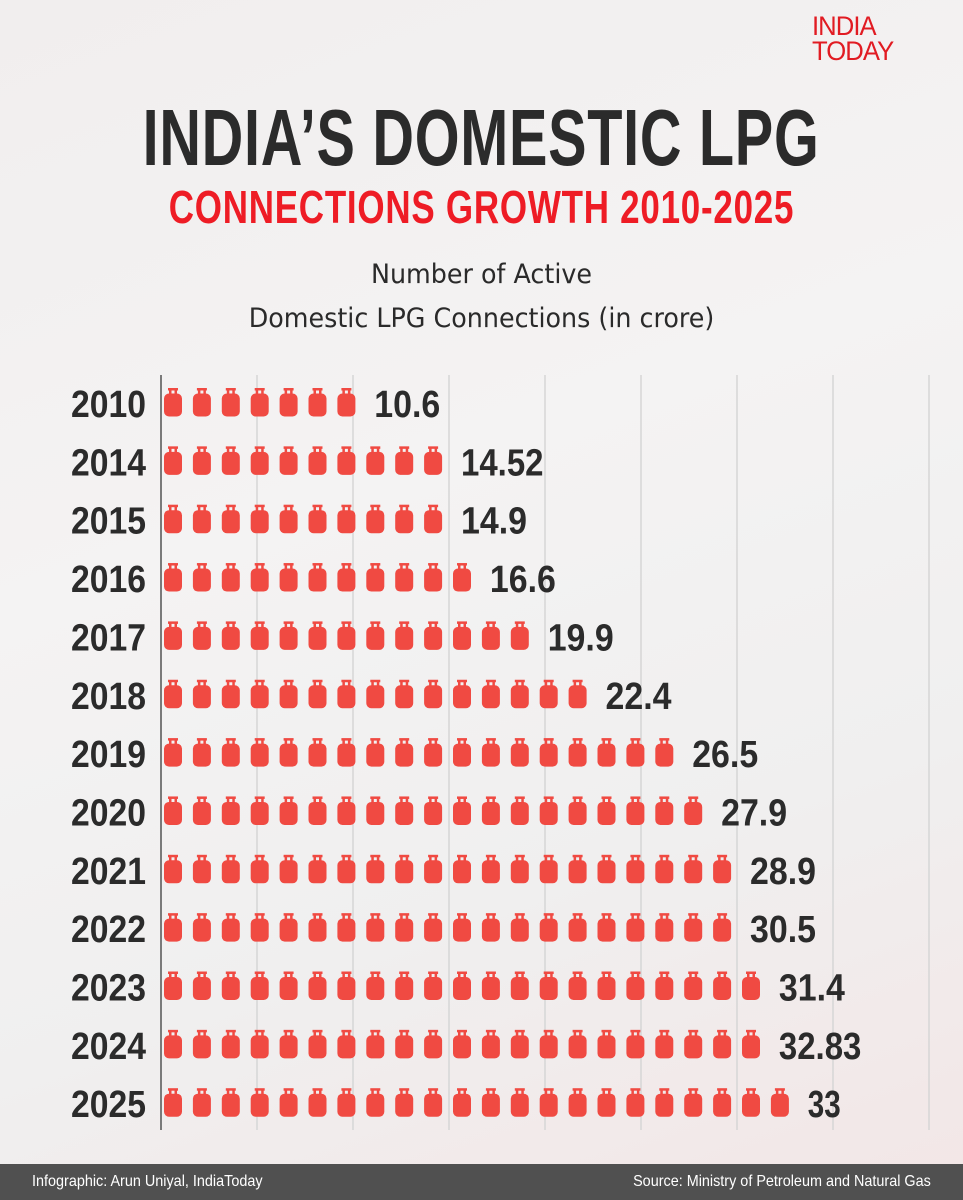 This screenshot has height=1200, width=963. What do you see at coordinates (844, 26) in the screenshot?
I see `logo-line-1: INDIA` at bounding box center [844, 26].